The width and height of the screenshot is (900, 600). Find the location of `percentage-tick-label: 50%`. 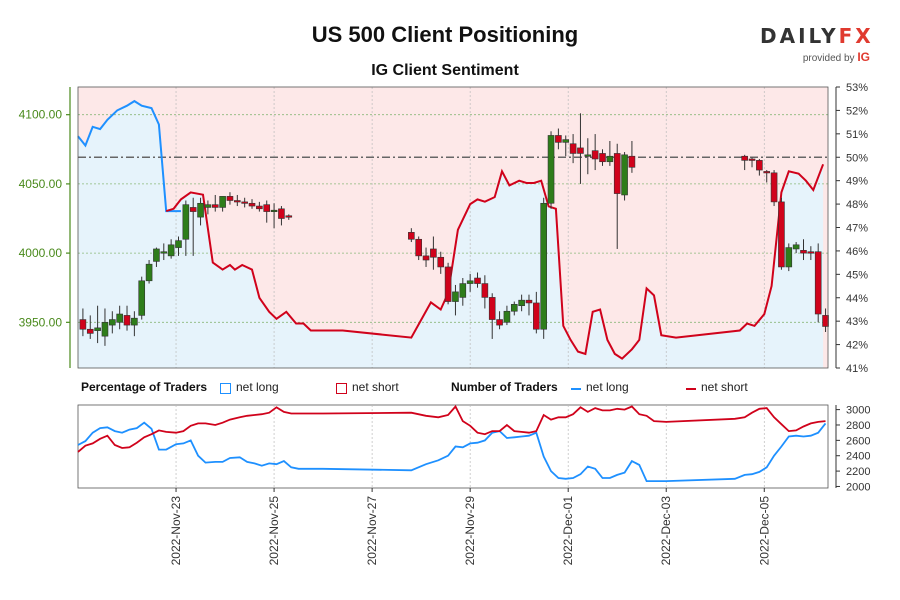

percentage-tick-label: 50% is located at coordinates (857, 158).